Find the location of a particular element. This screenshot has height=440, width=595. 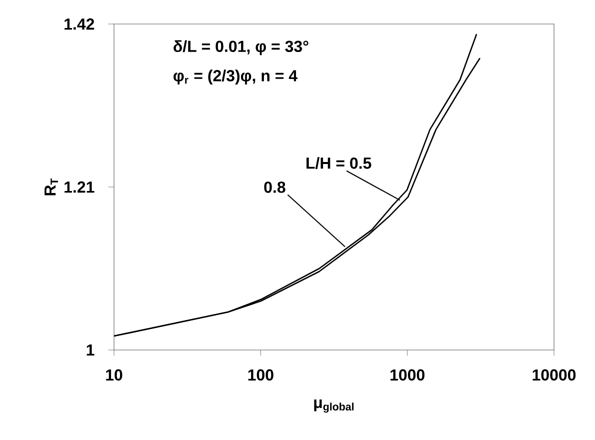

y-tick-label: 1.42 is located at coordinates (79, 24).